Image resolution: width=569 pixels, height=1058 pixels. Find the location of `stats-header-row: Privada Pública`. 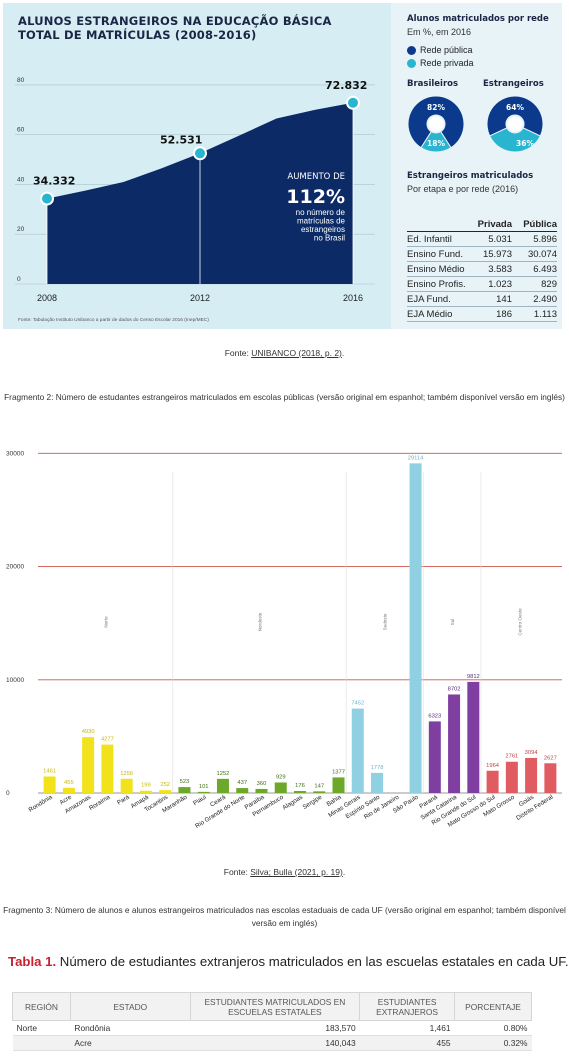

stats-header-row: Privada Pública is located at coordinates (482, 224).